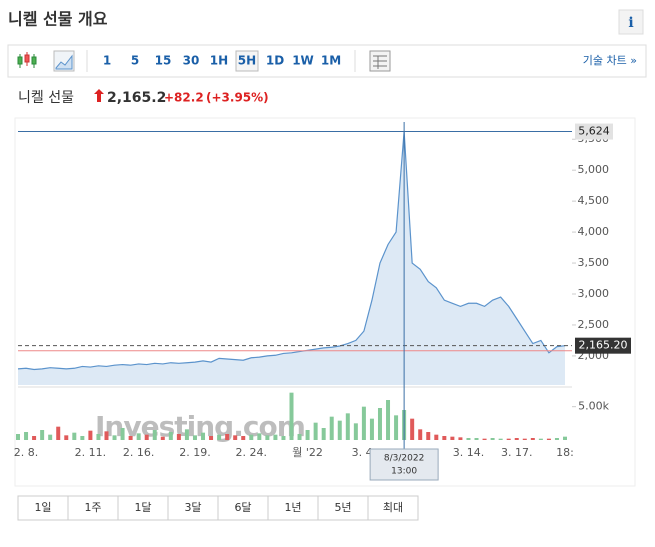 The image size is (655, 547). Describe the element at coordinates (565, 452) in the screenshot. I see `x-tick-label: 18:` at that location.